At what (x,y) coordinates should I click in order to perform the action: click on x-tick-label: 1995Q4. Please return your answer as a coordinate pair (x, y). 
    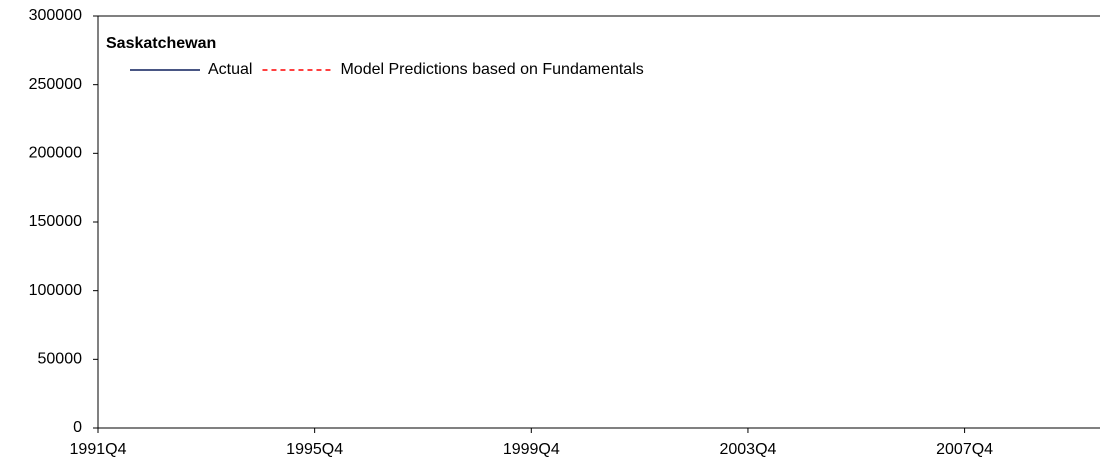
    Looking at the image, I should click on (314, 449).